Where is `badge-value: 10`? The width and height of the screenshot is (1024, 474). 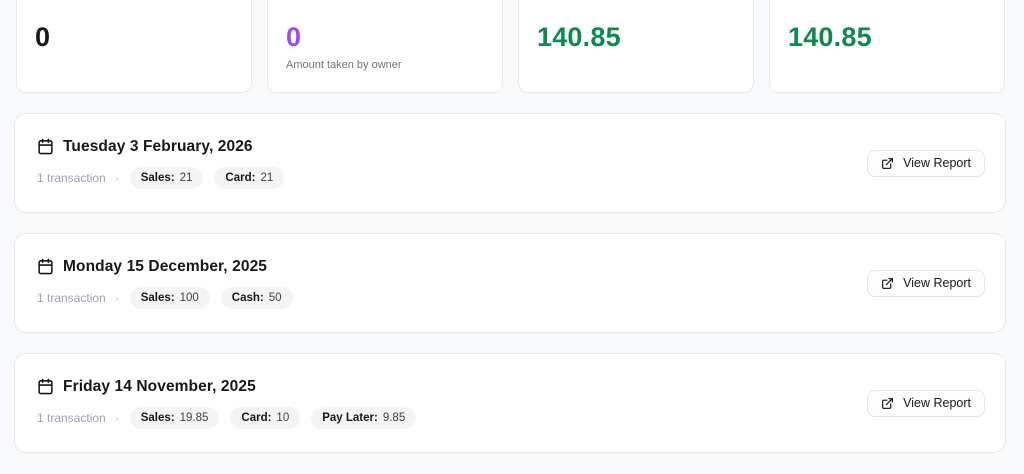 badge-value: 10 is located at coordinates (283, 417).